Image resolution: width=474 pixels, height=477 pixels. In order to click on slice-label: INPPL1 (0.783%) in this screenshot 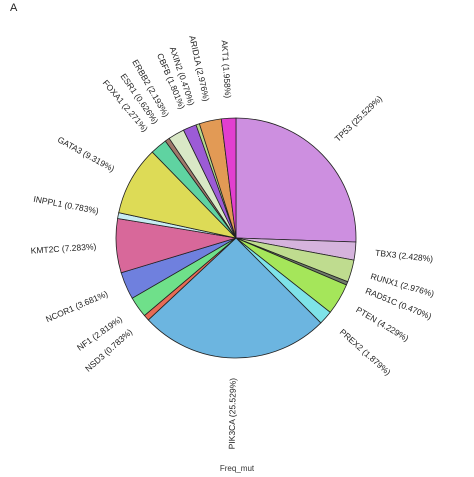, I will do `click(66, 205)`.